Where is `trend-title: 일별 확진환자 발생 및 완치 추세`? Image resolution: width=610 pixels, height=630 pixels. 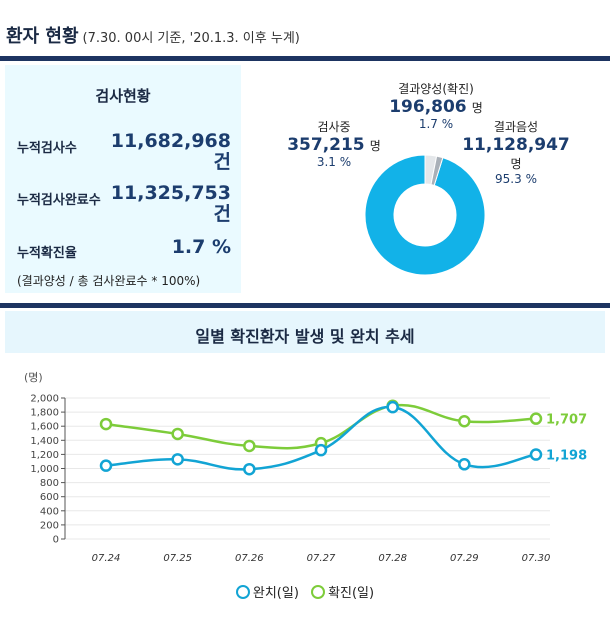 trend-title: 일별 확진환자 발생 및 완치 추세 is located at coordinates (305, 336).